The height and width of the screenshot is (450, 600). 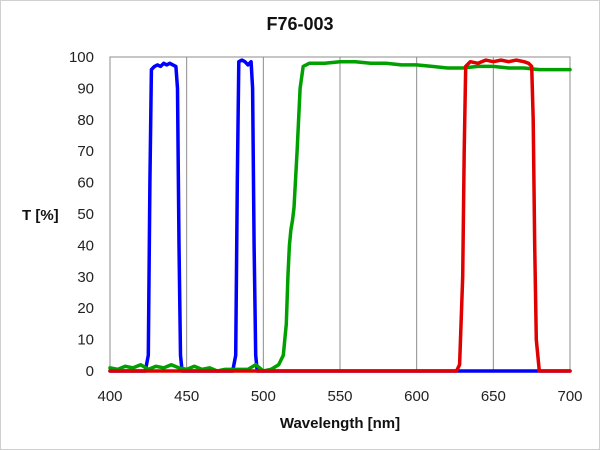 I want to click on x-tick-label: 450, so click(x=186, y=396).